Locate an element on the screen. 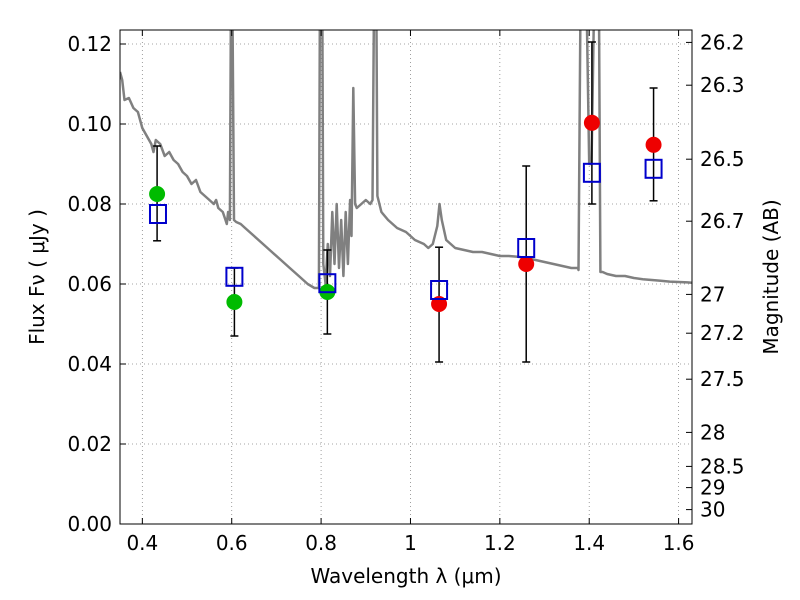 This screenshot has height=600, width=800. y-axis-label-right: Magnitude (AB) is located at coordinates (771, 276).